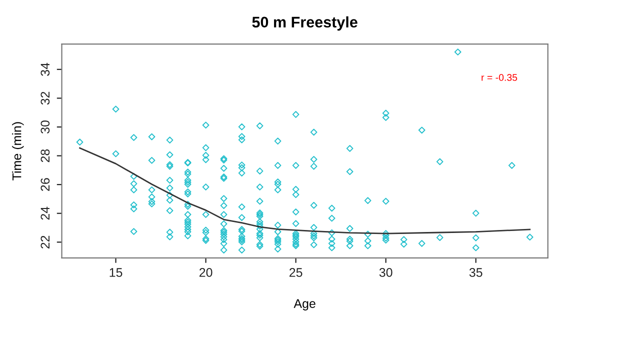 This screenshot has height=339, width=624. I want to click on x-tick-label: 30, so click(385, 272).